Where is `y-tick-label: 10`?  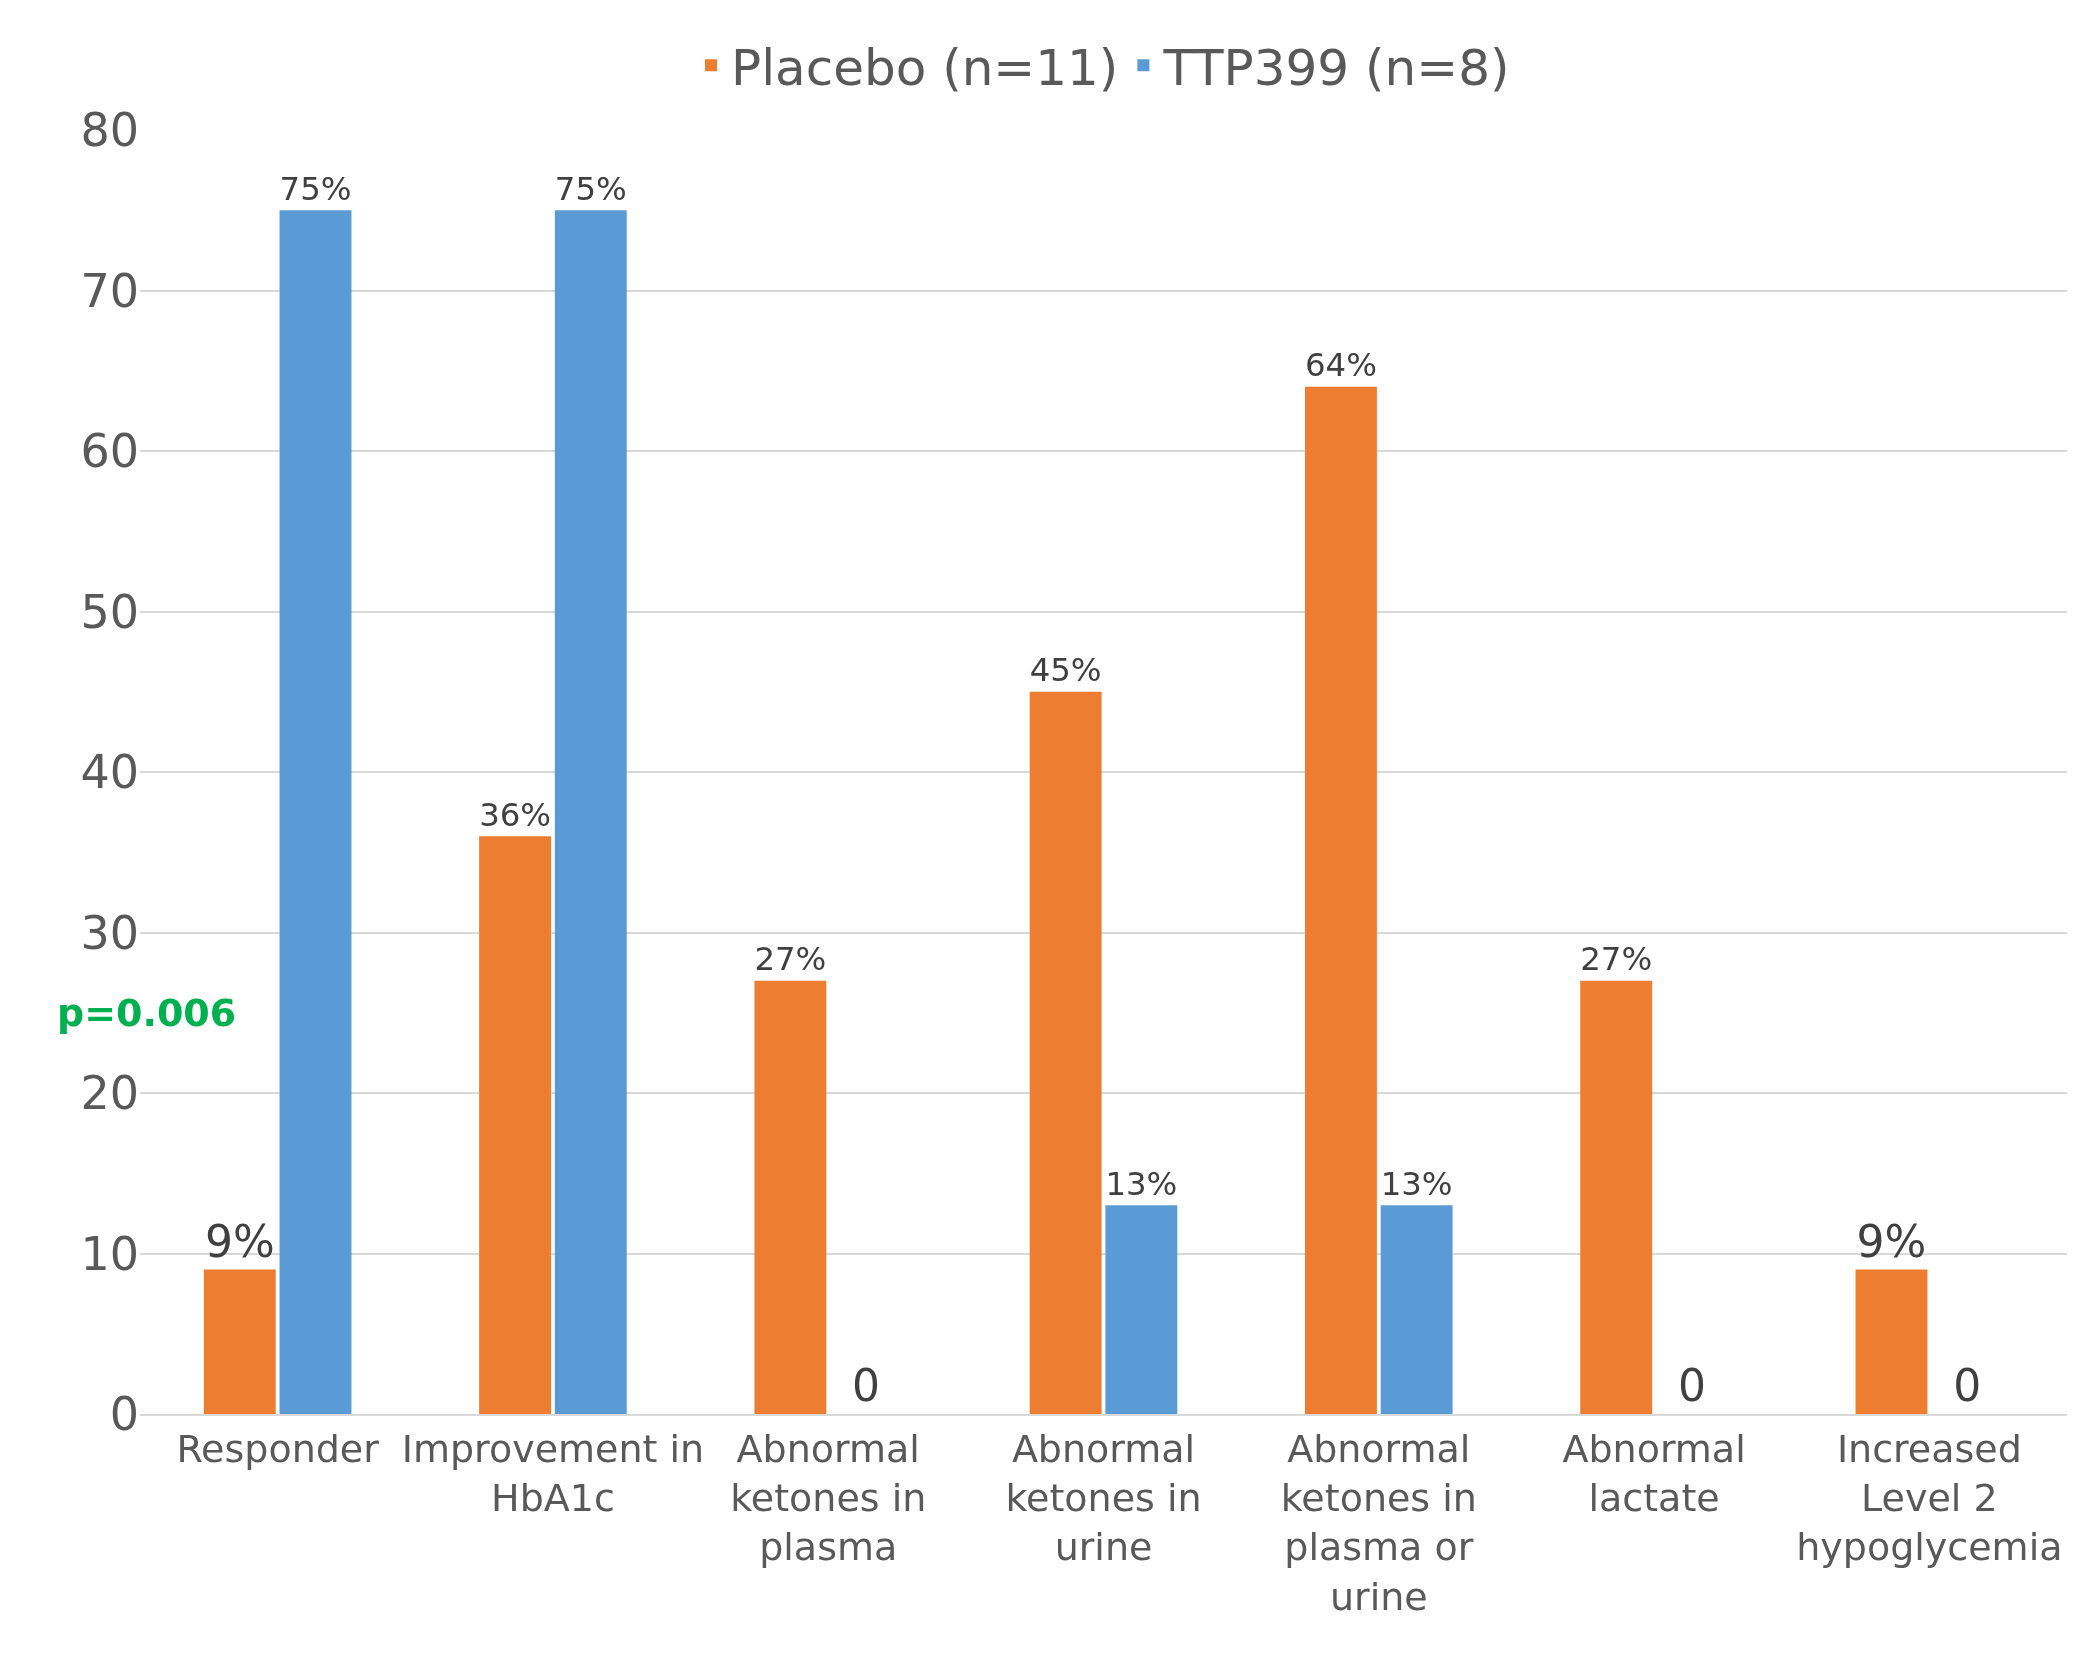 y-tick-label: 10 is located at coordinates (109, 1253).